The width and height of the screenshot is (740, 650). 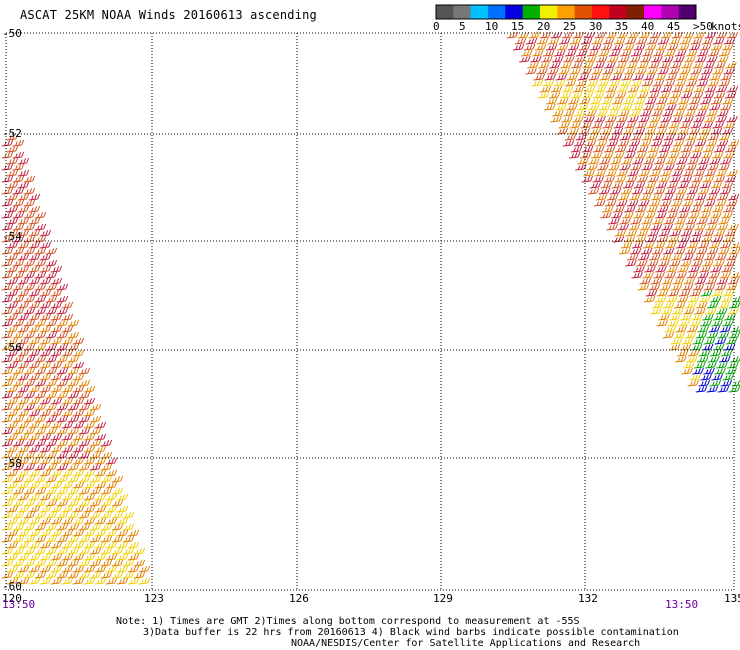 What do you see at coordinates (76, 359) in the screenshot?
I see `left-satellite-swath` at bounding box center [76, 359].